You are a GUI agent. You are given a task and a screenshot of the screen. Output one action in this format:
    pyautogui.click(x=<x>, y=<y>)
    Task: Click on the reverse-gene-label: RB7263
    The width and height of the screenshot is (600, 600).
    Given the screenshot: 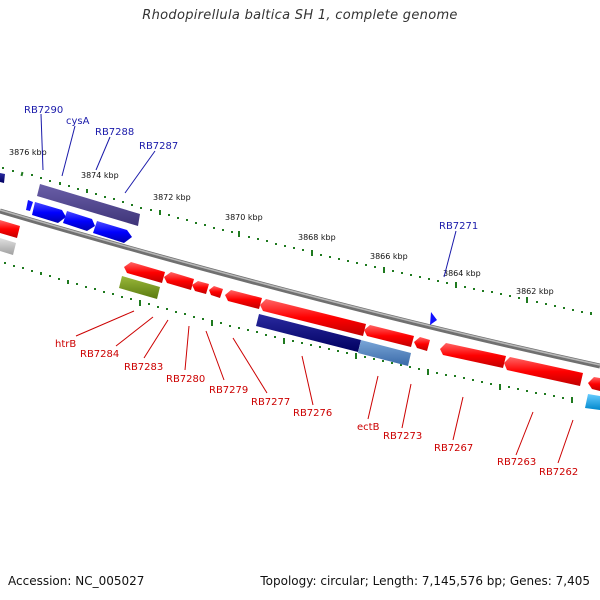 What is the action you would take?
    pyautogui.click(x=516, y=462)
    